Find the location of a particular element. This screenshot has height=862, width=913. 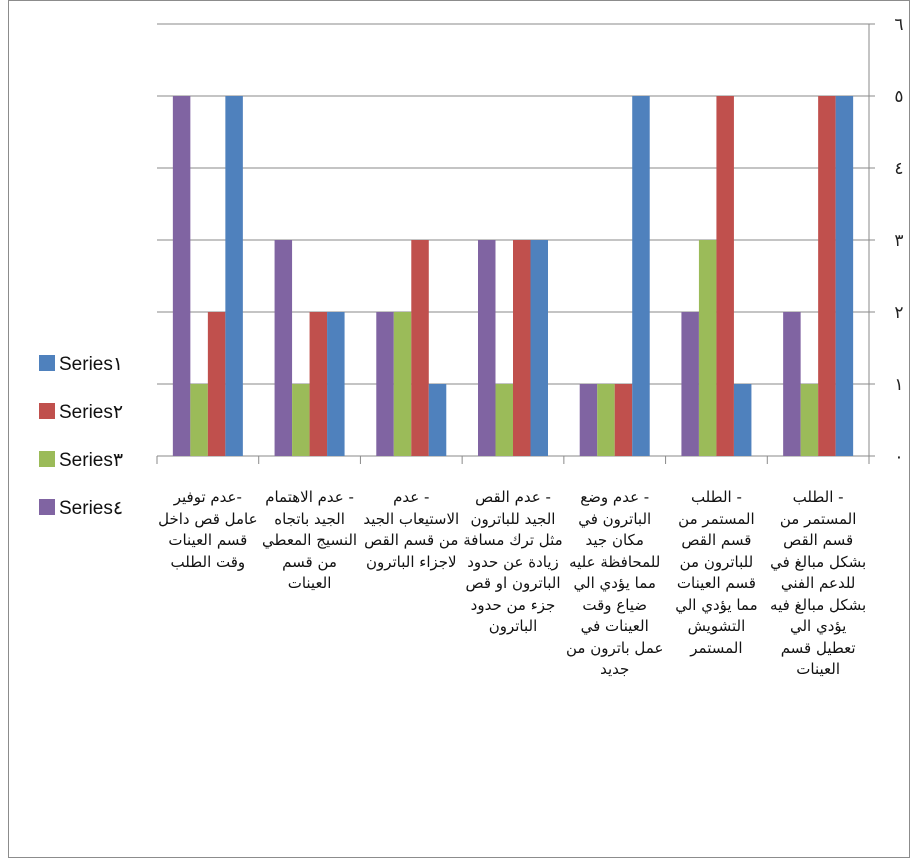

bar-series4-cat5 is located at coordinates (385, 384).